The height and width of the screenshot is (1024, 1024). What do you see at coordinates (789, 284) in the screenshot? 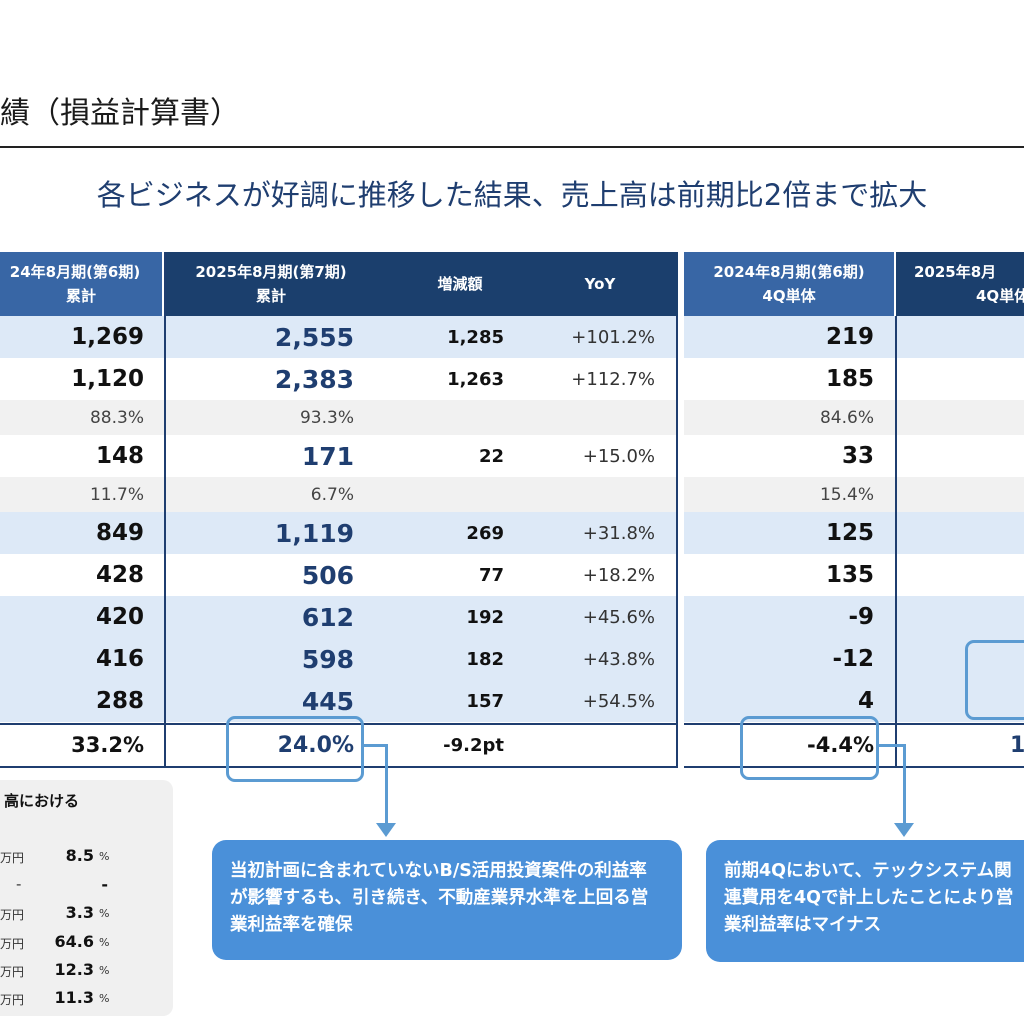
I see `header-prev-4q: 2024年8月期(第6期) 4Q単体` at bounding box center [789, 284].